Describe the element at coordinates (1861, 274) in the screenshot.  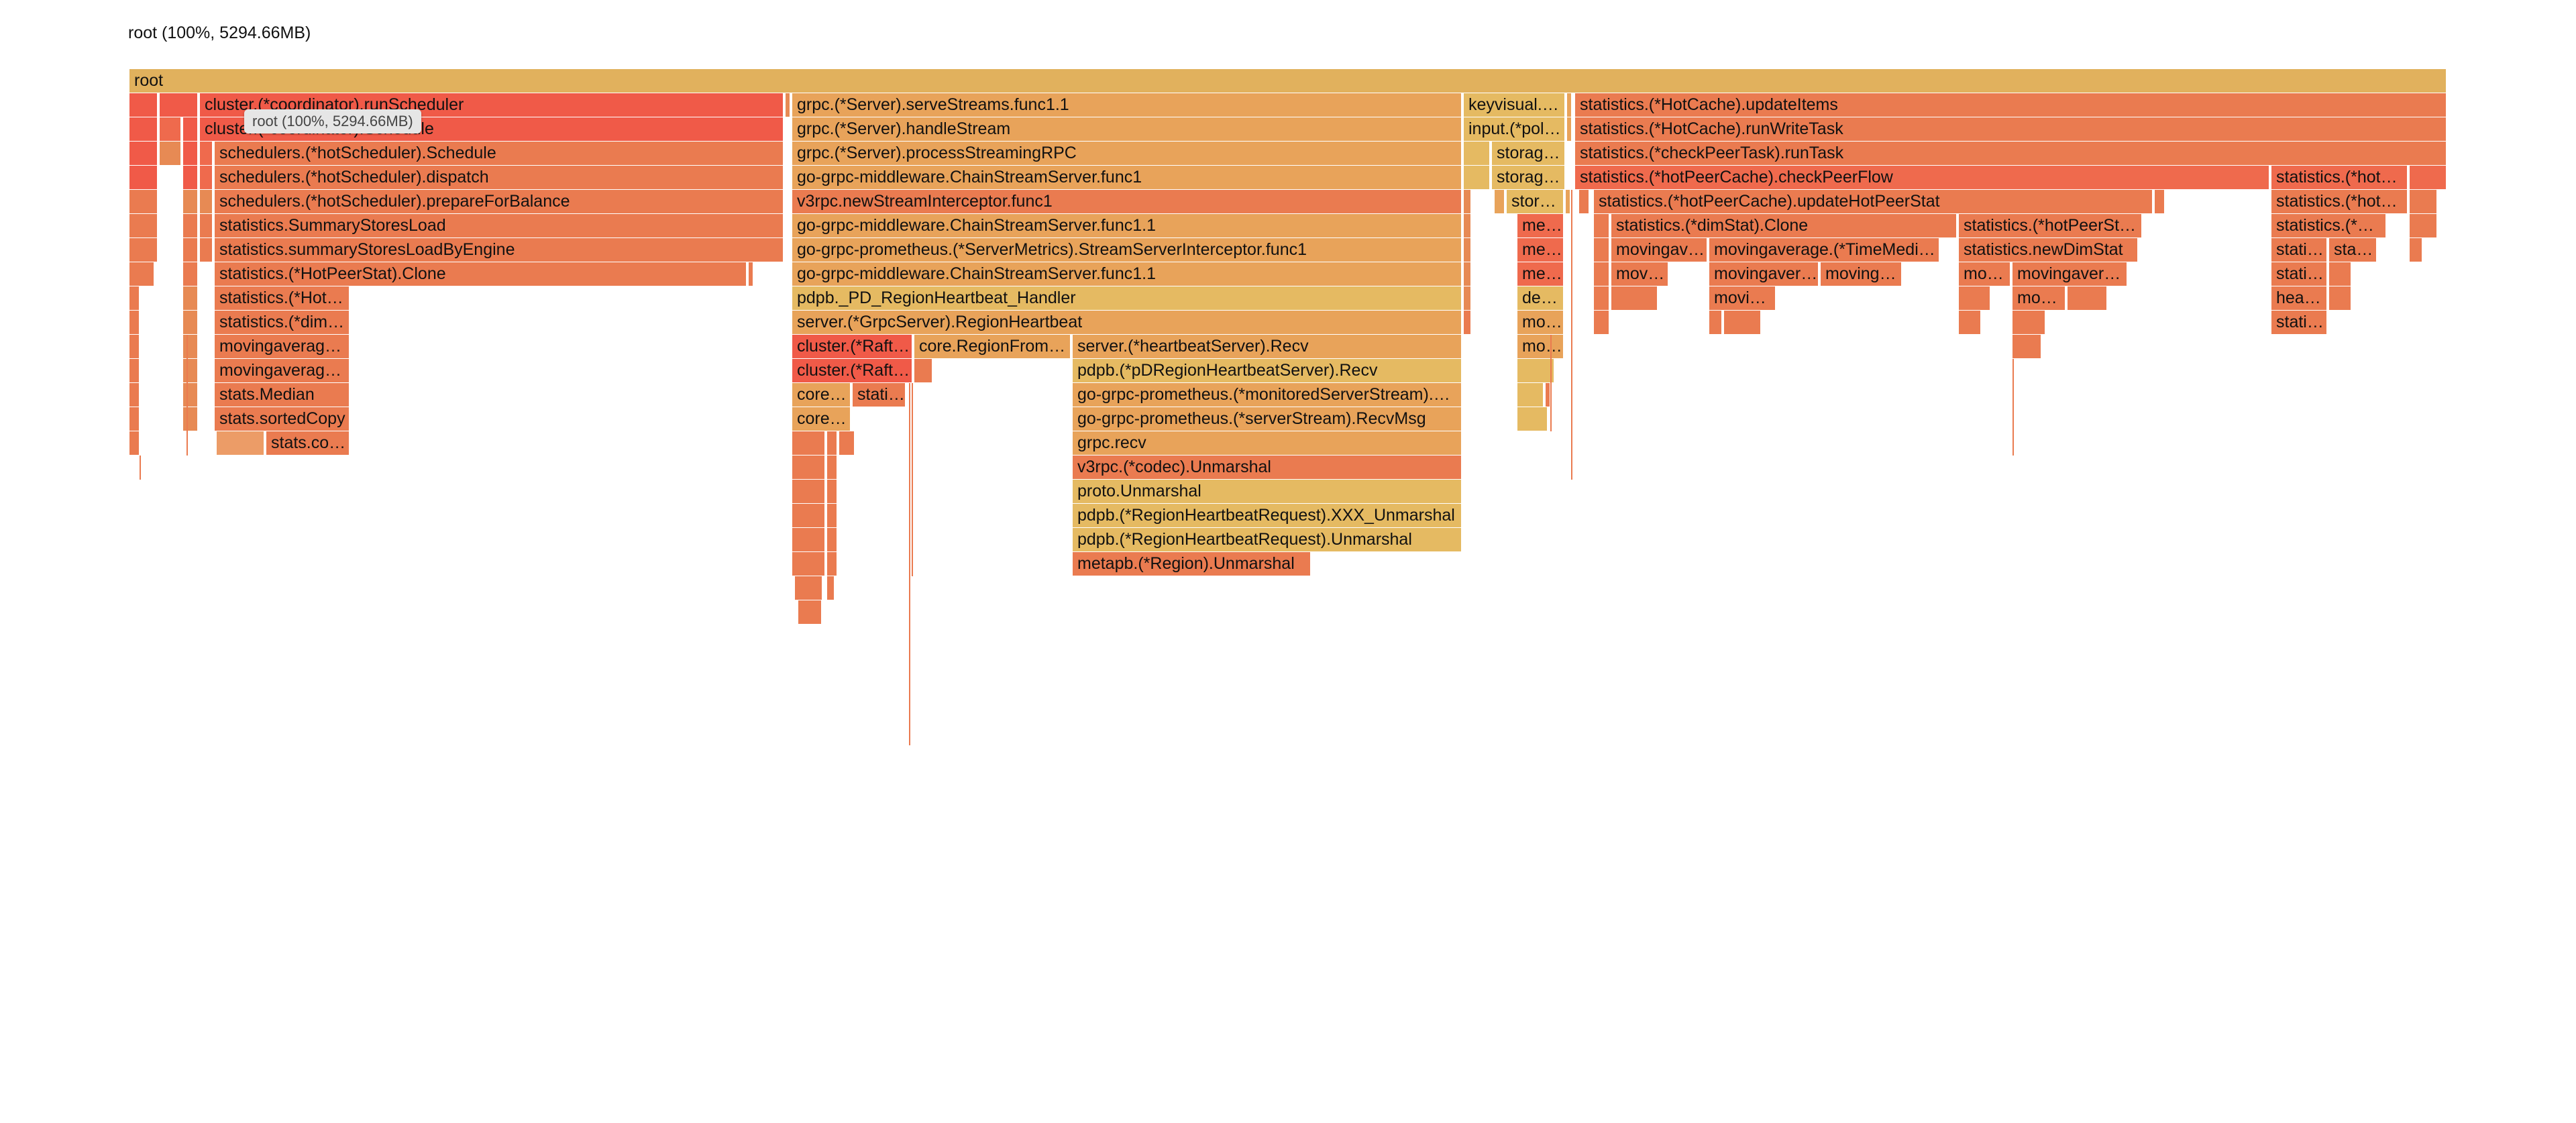
I see `flame-frame: movingaverage.(*MedianFilter).Clone` at that location.